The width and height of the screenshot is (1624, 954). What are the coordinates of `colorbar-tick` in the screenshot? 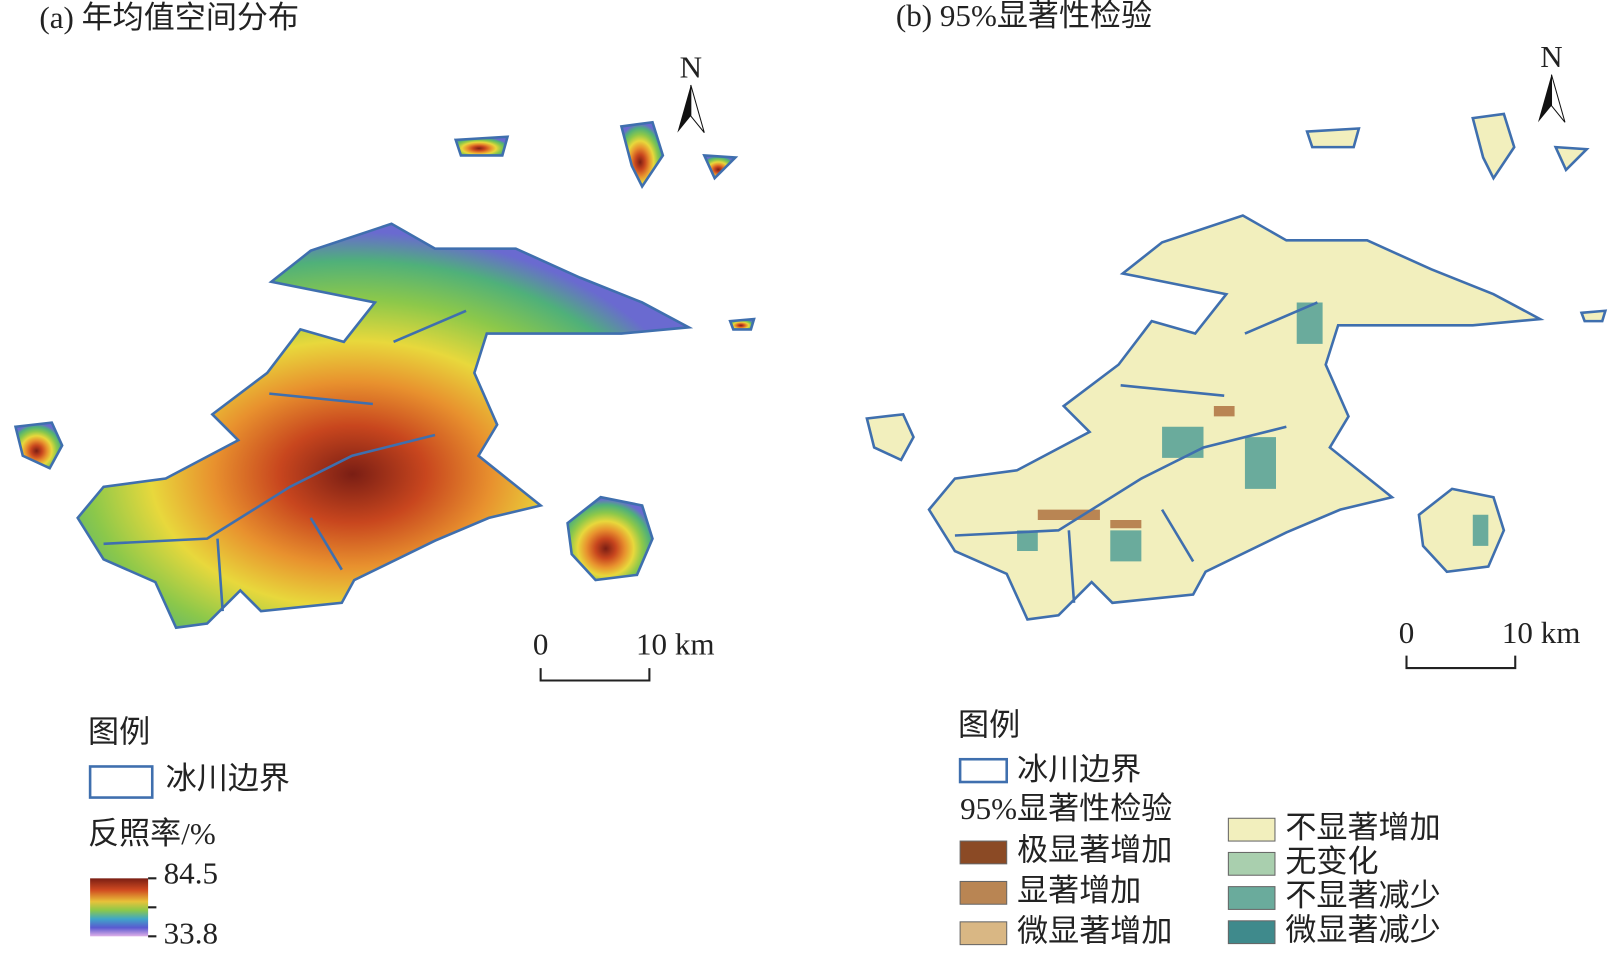 It's located at (152, 907).